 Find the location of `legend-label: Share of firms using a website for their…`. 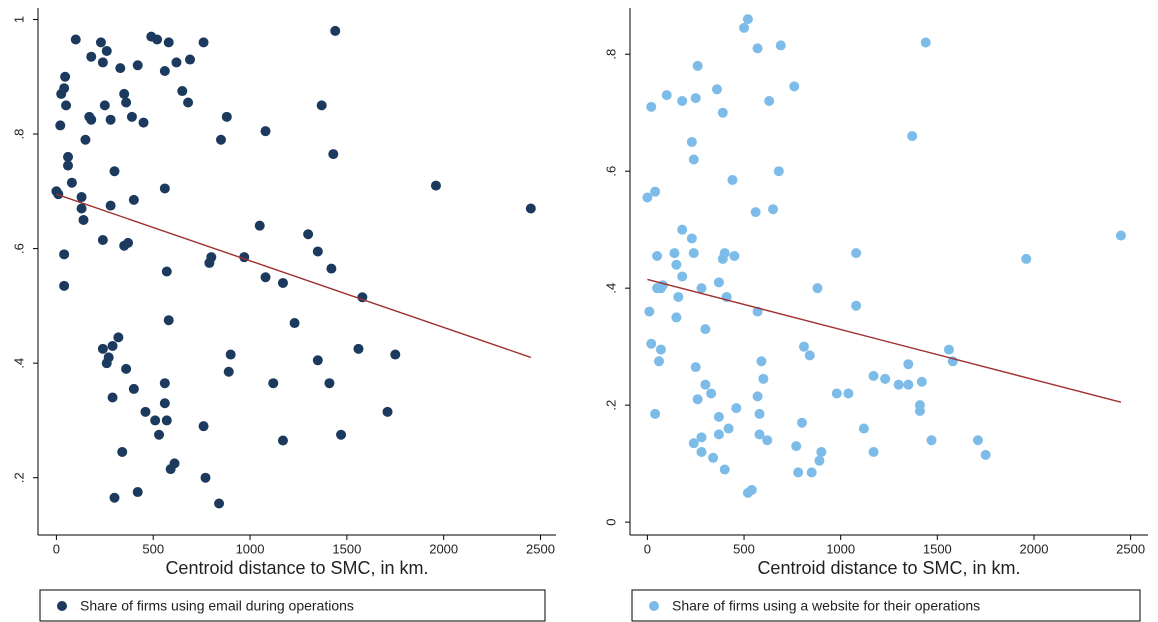

legend-label: Share of firms using a website for their… is located at coordinates (826, 606).